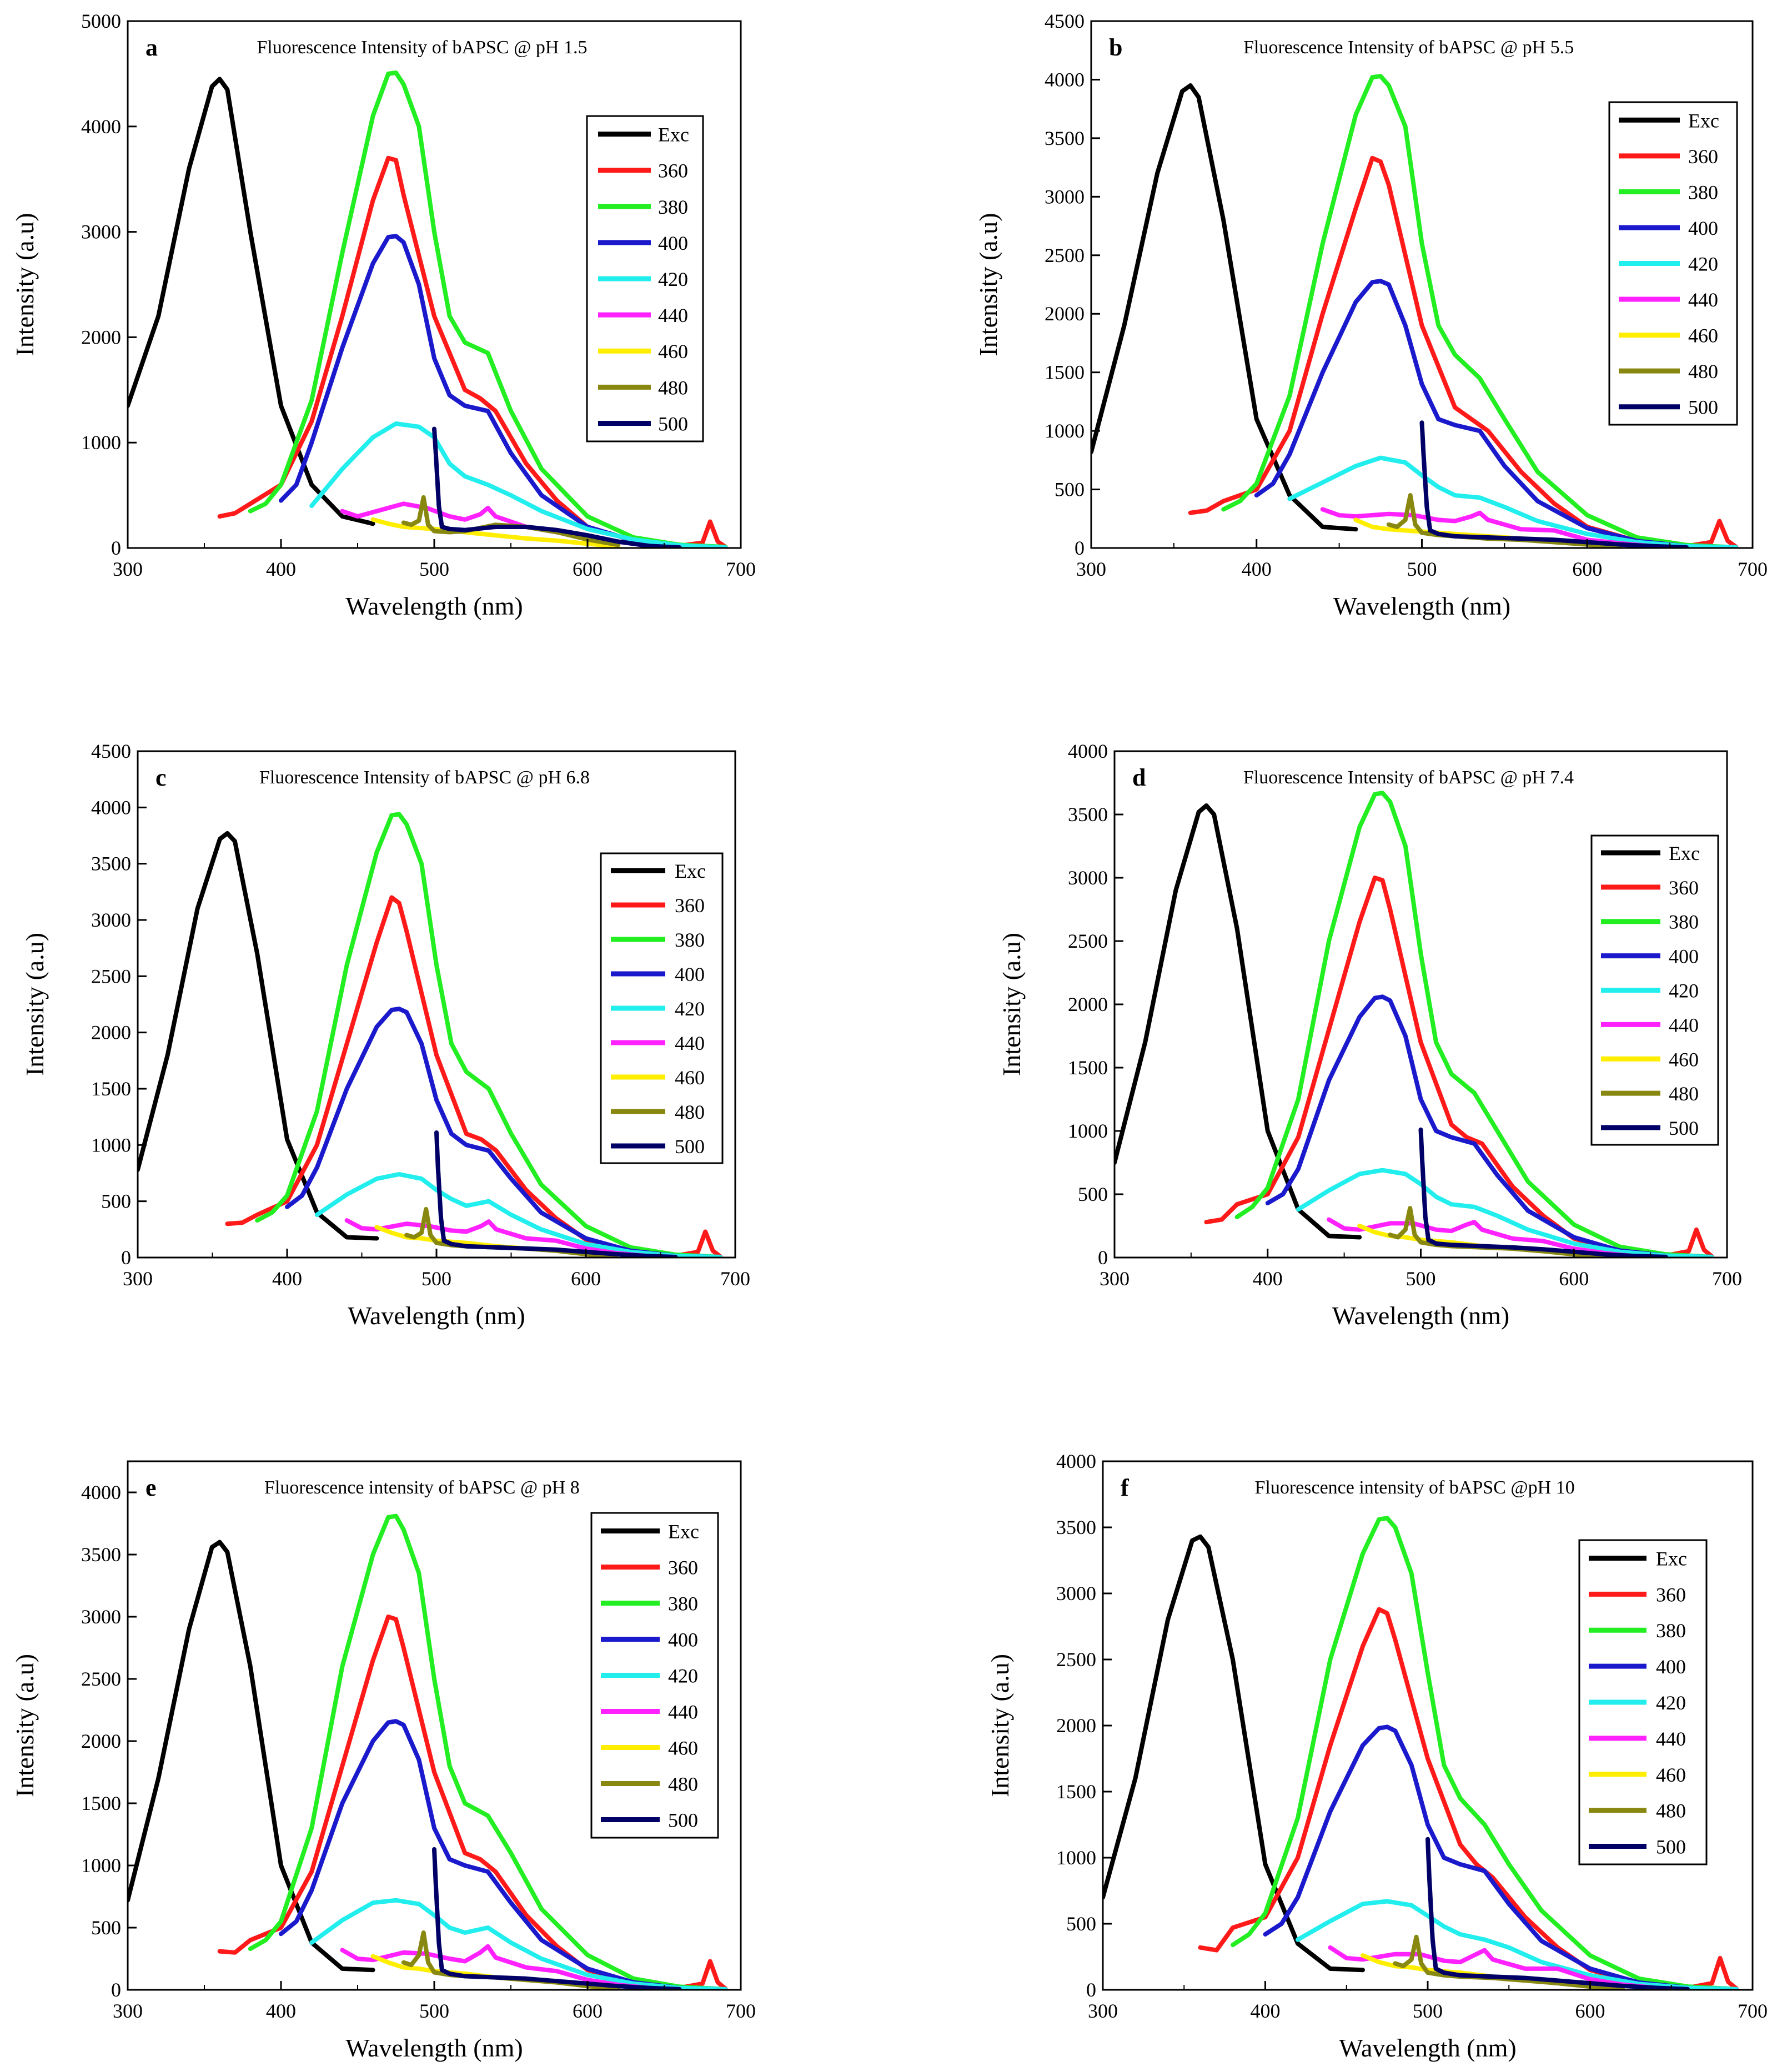 The width and height of the screenshot is (1772, 2072). Describe the element at coordinates (683, 1785) in the screenshot. I see `legend-label-480: 480` at that location.